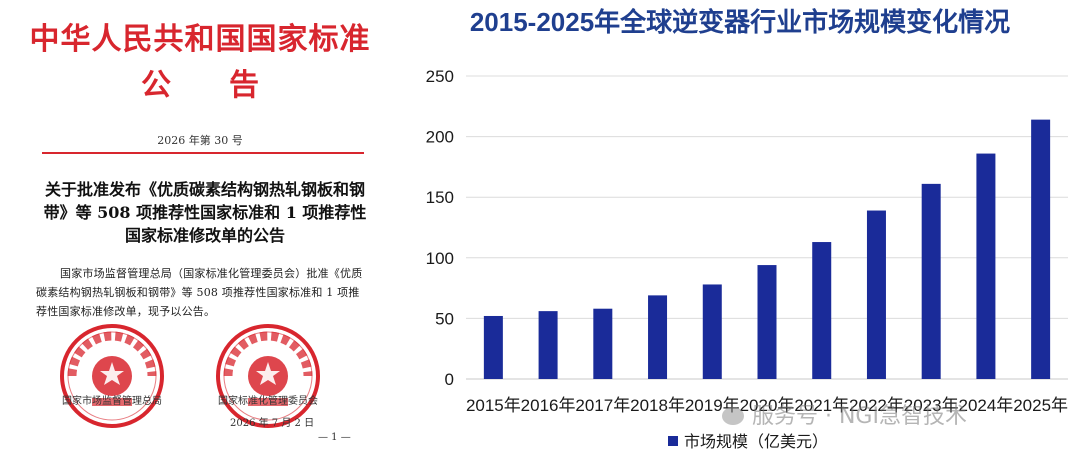 This screenshot has height=454, width=1076. Describe the element at coordinates (876, 405) in the screenshot. I see `x-tick-label: 2022年` at that location.